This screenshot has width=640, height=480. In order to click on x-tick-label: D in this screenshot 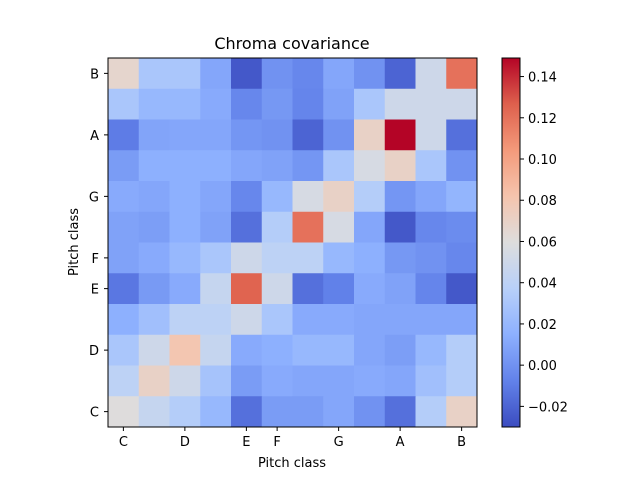, I will do `click(185, 442)`.